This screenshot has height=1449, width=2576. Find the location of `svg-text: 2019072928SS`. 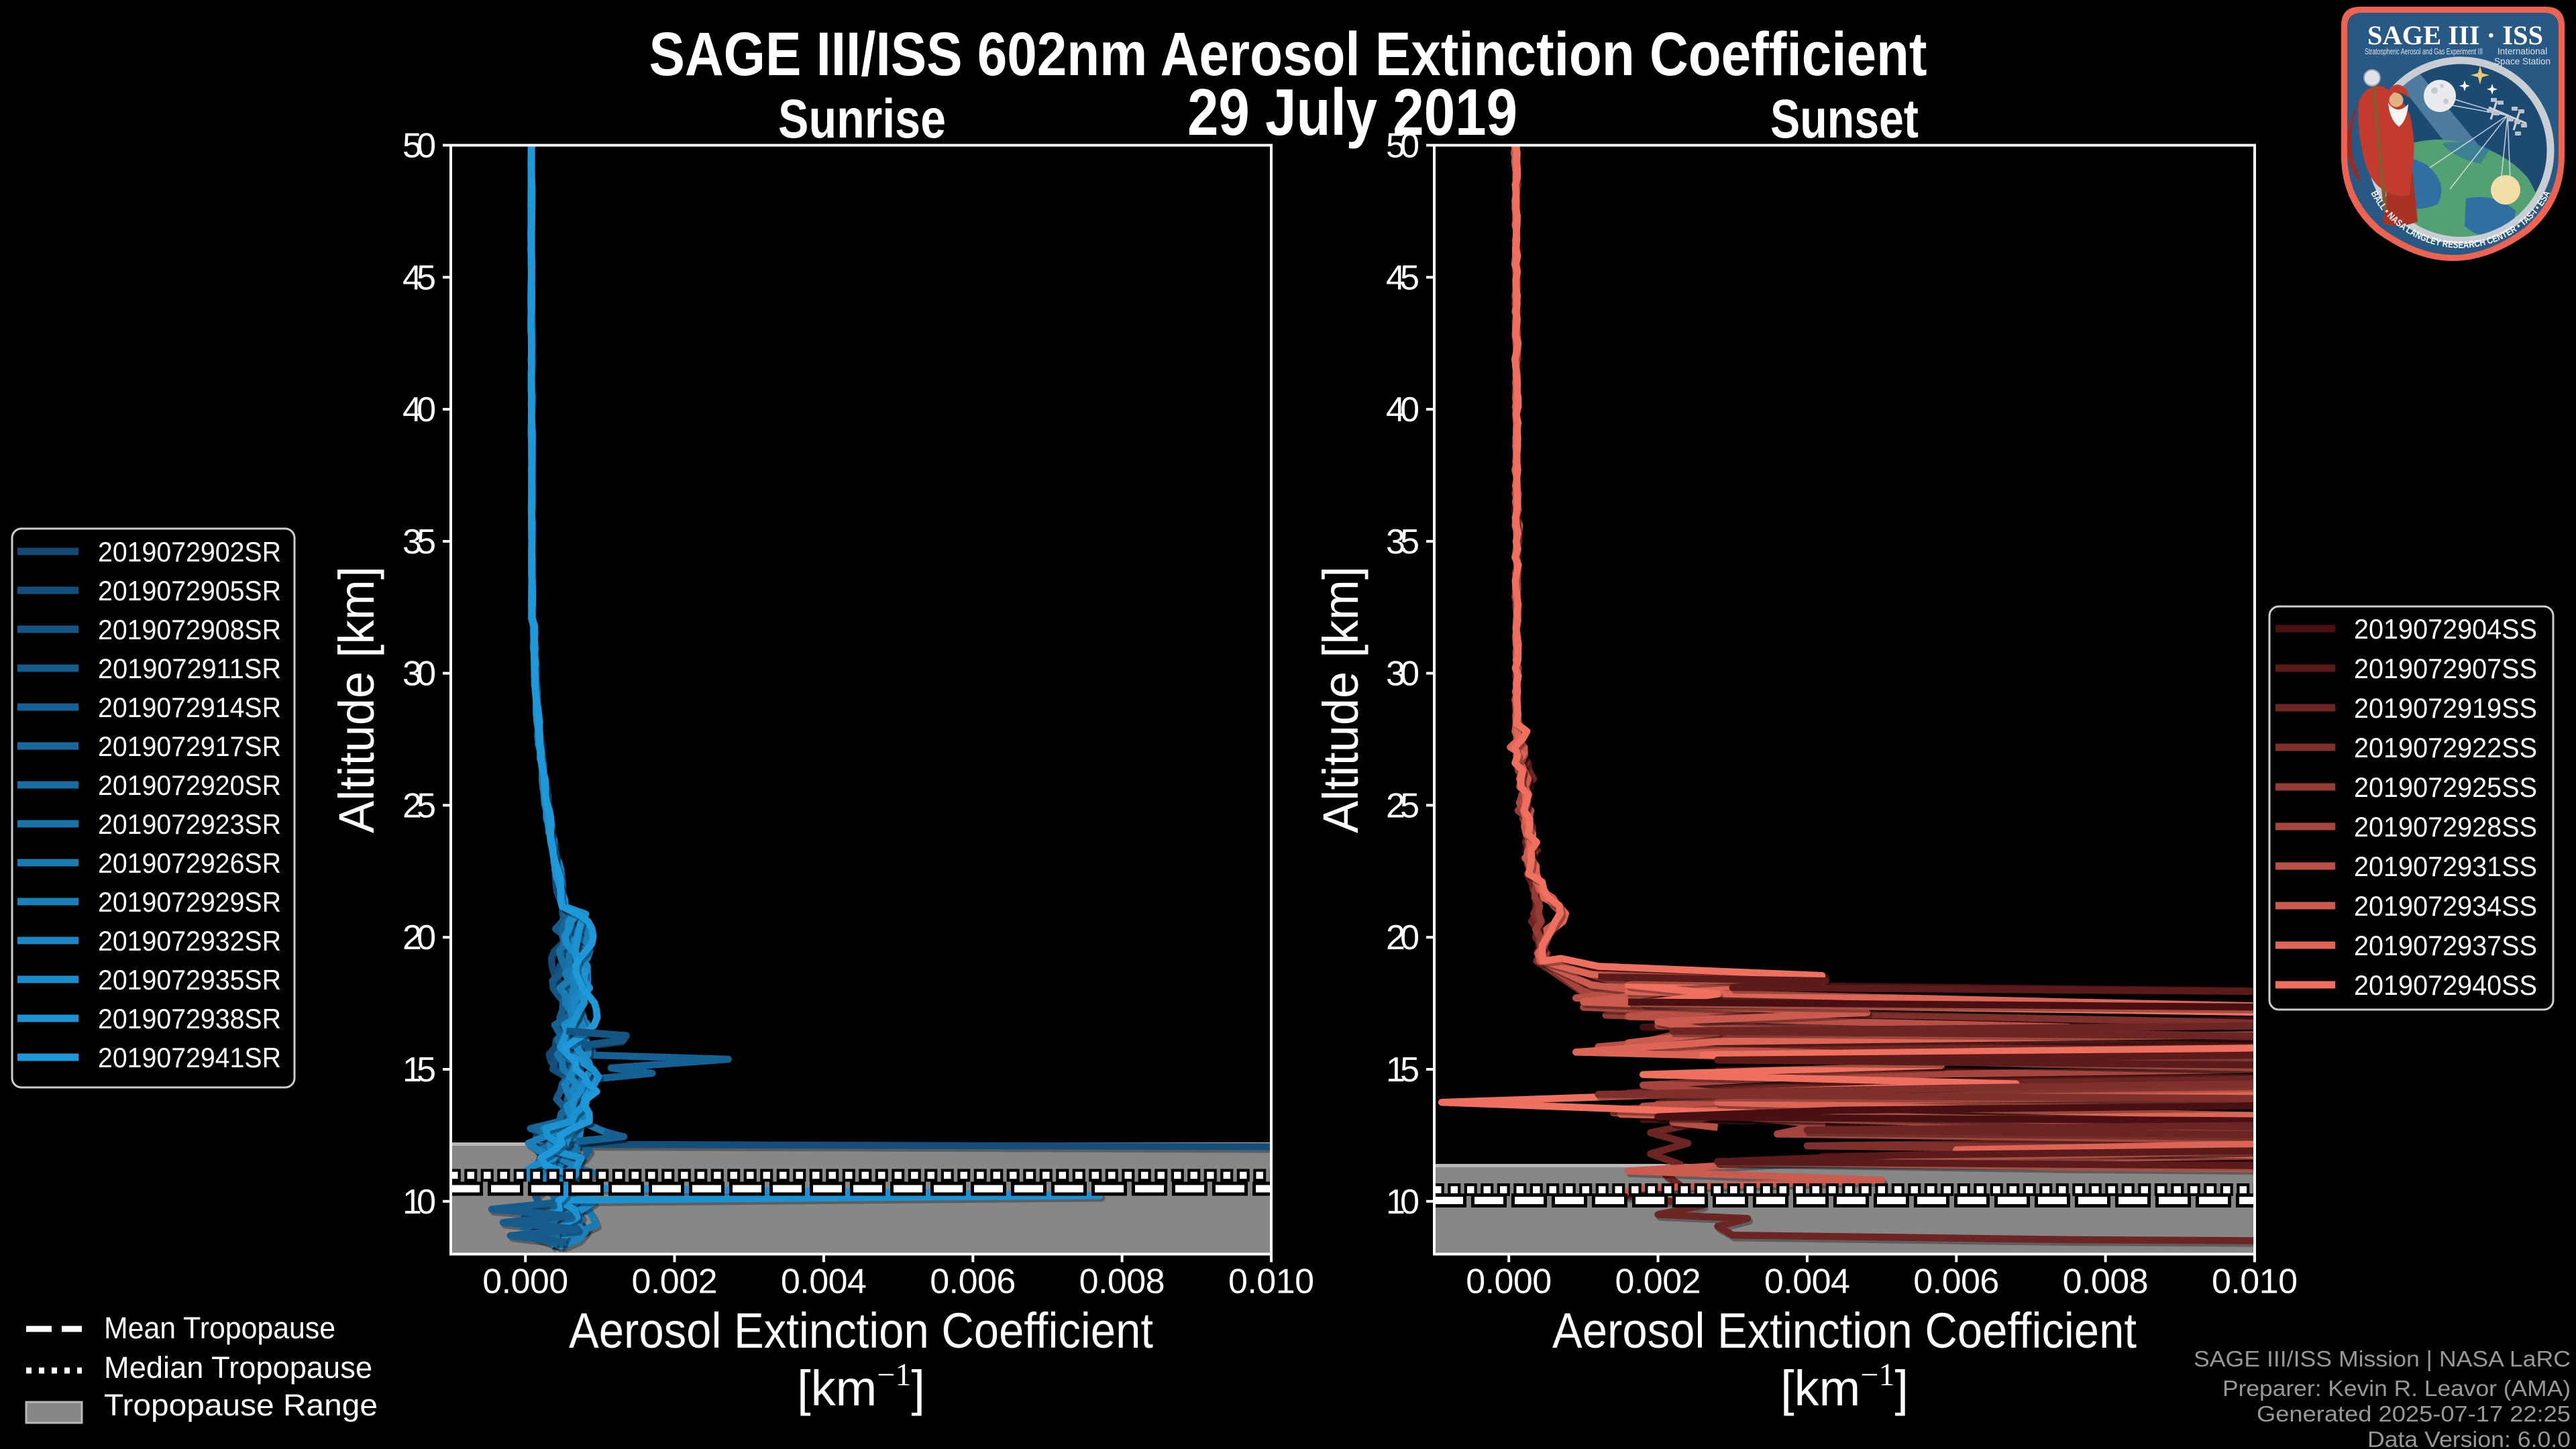

svg-text: 2019072928SS is located at coordinates (2445, 827).